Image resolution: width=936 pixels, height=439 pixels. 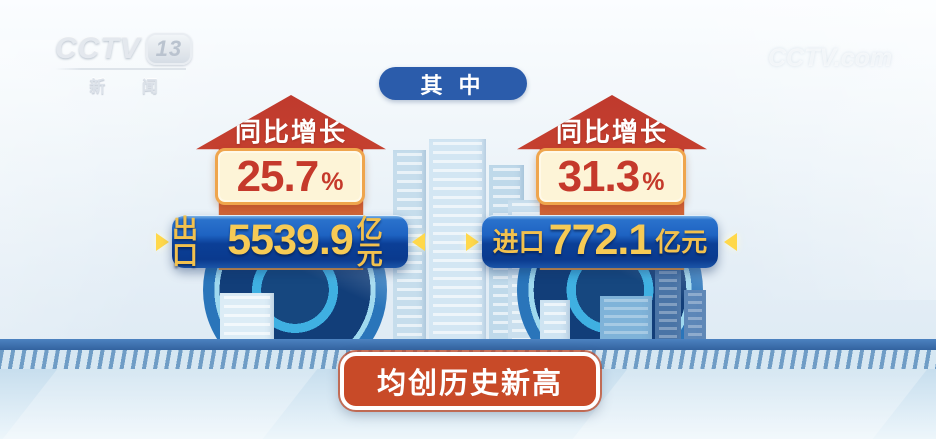 I want to click on metric-value: 772.1, so click(x=600, y=240).